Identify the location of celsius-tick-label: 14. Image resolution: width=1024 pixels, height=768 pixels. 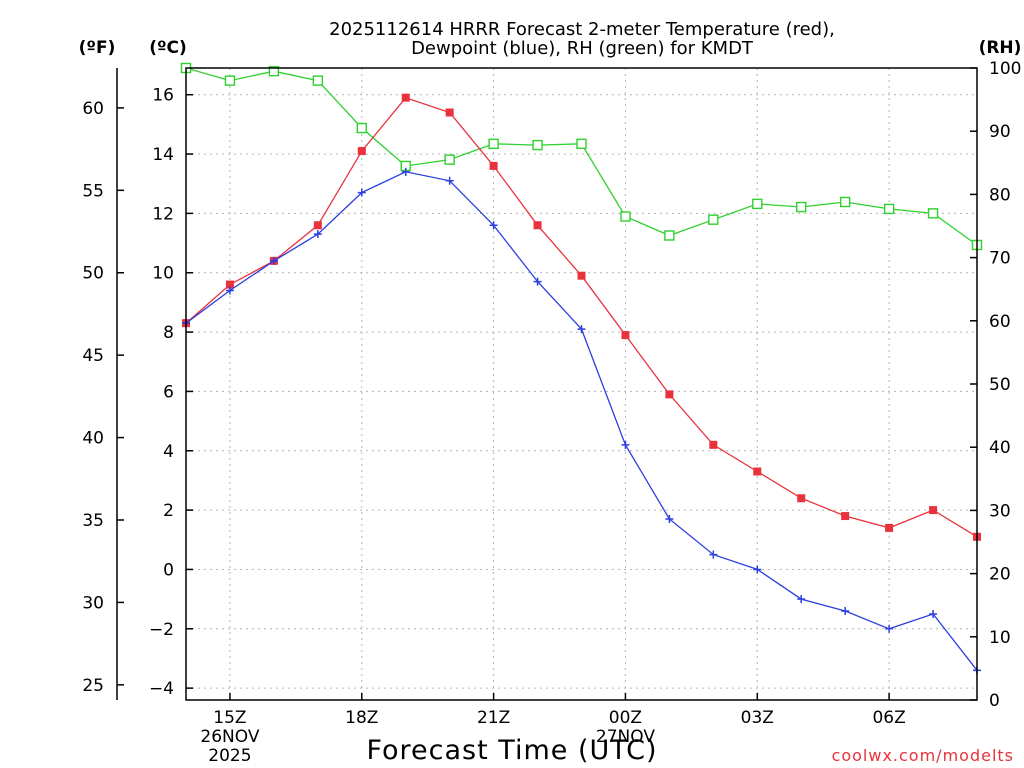
(163, 155).